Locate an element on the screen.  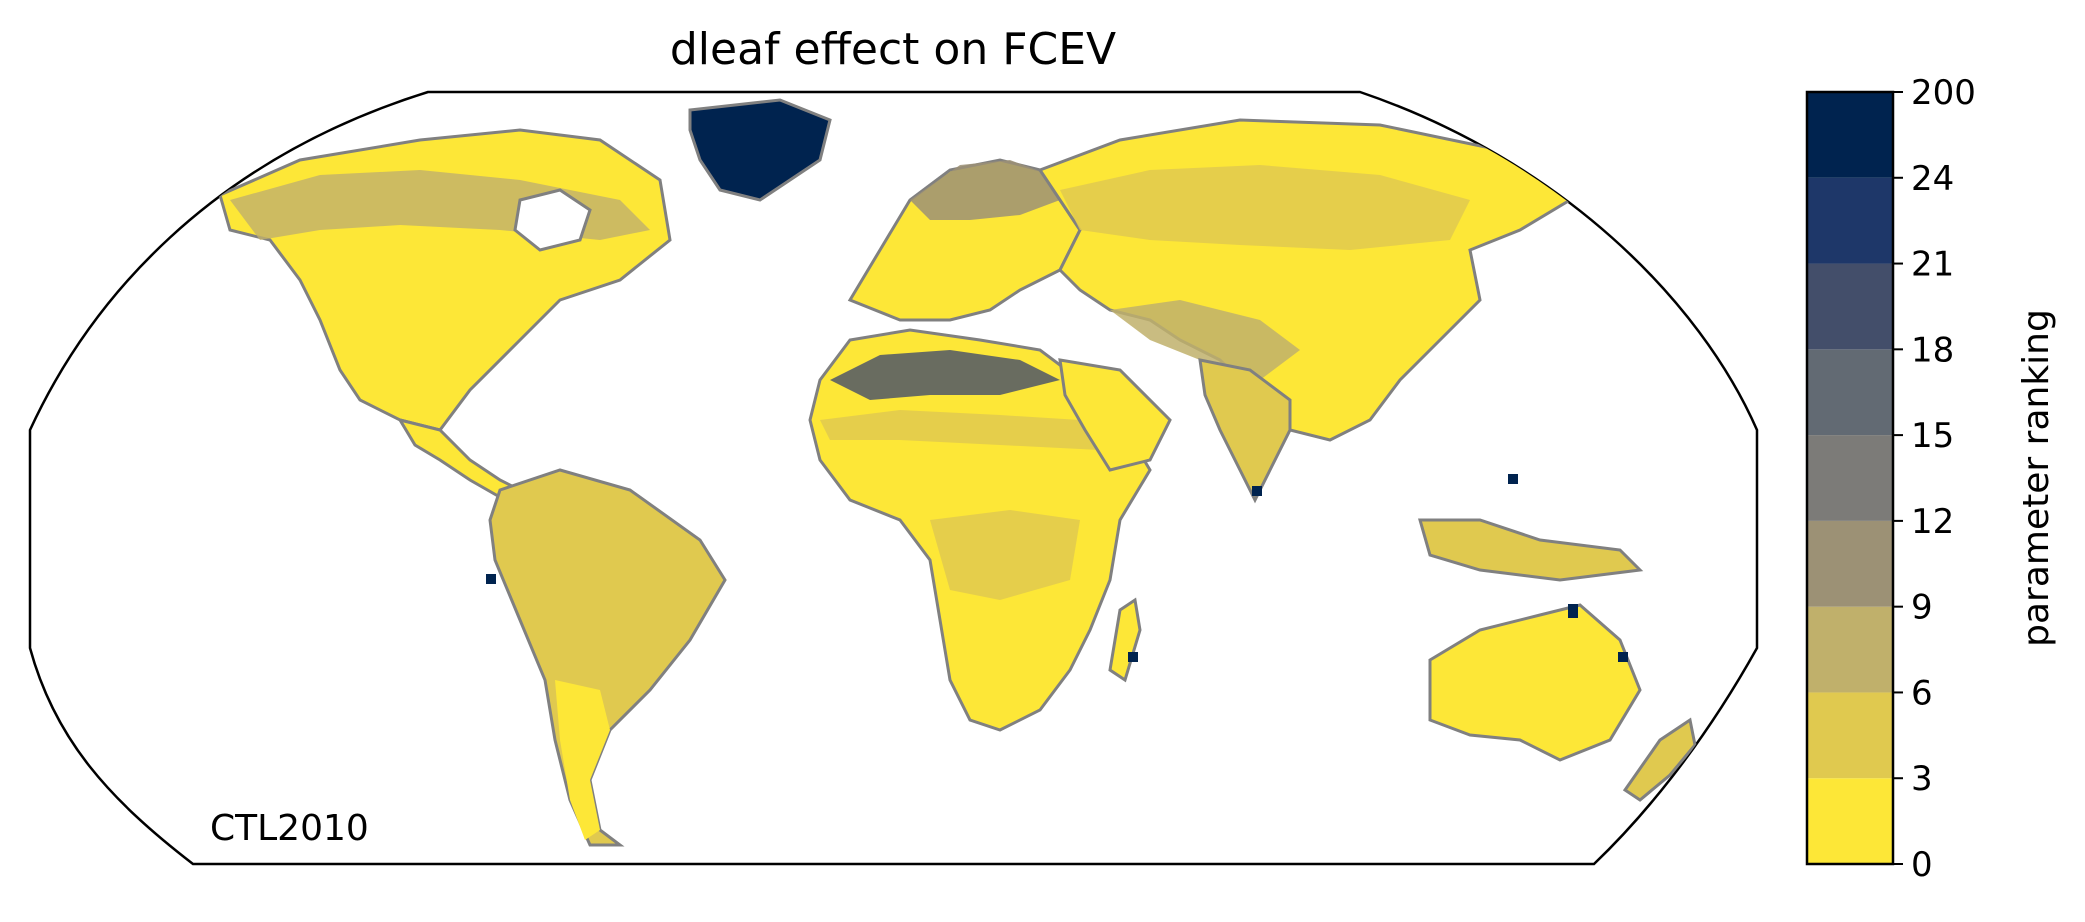
central-africa-band is located at coordinates (1005, 555).